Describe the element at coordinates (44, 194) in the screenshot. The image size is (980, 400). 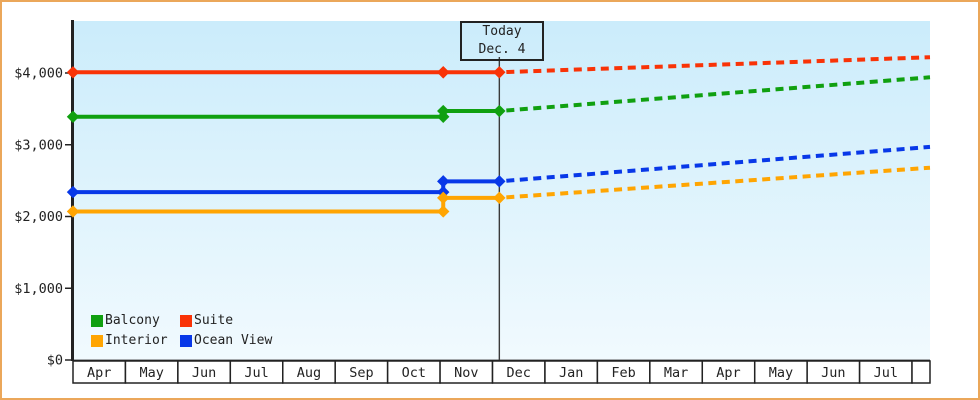
I see `y-axis: $0 $1,000 $2,000 $3,000 $4,000` at that location.